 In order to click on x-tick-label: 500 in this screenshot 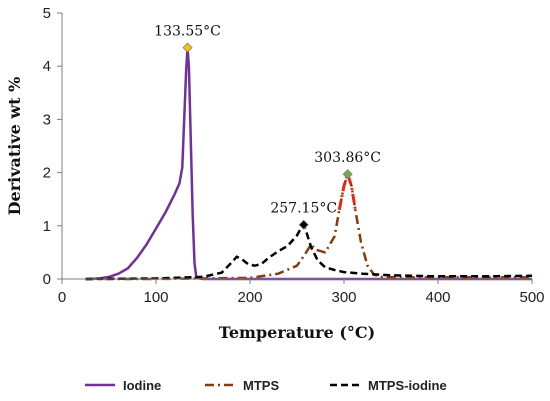, I will do `click(531, 297)`.